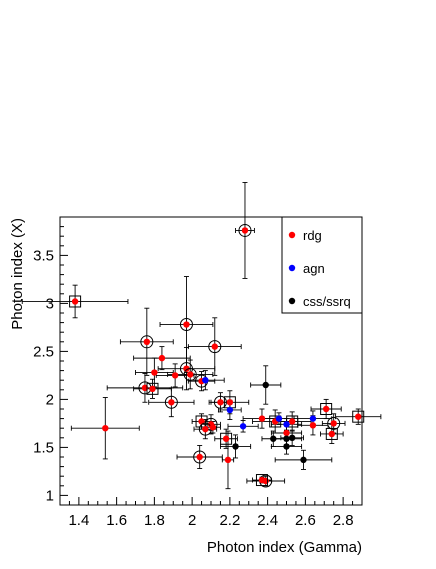  Describe the element at coordinates (343, 520) in the screenshot. I see `x-tick-label: 2.8` at that location.